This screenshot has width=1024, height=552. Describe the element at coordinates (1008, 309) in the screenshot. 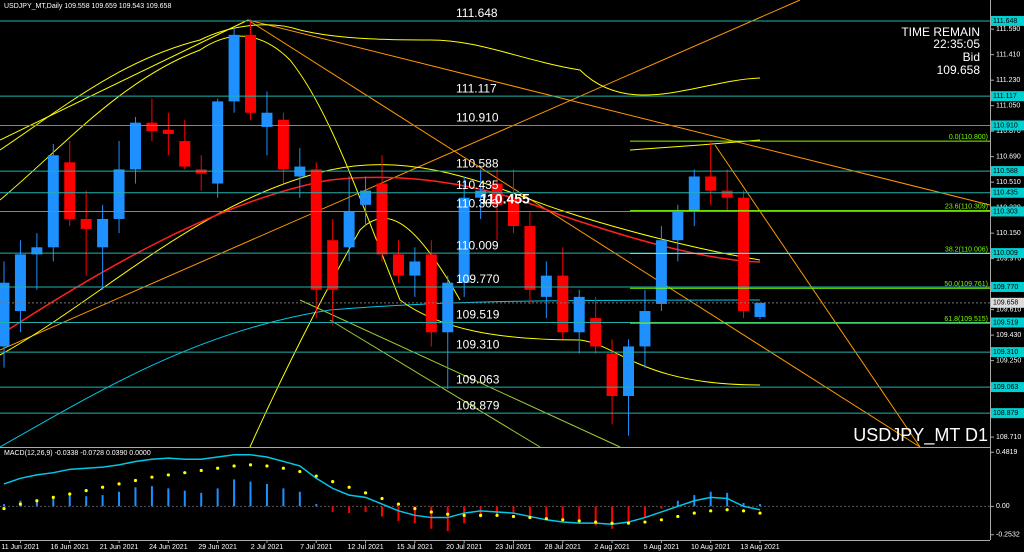

I see `y-tick-label: 109.610` at that location.